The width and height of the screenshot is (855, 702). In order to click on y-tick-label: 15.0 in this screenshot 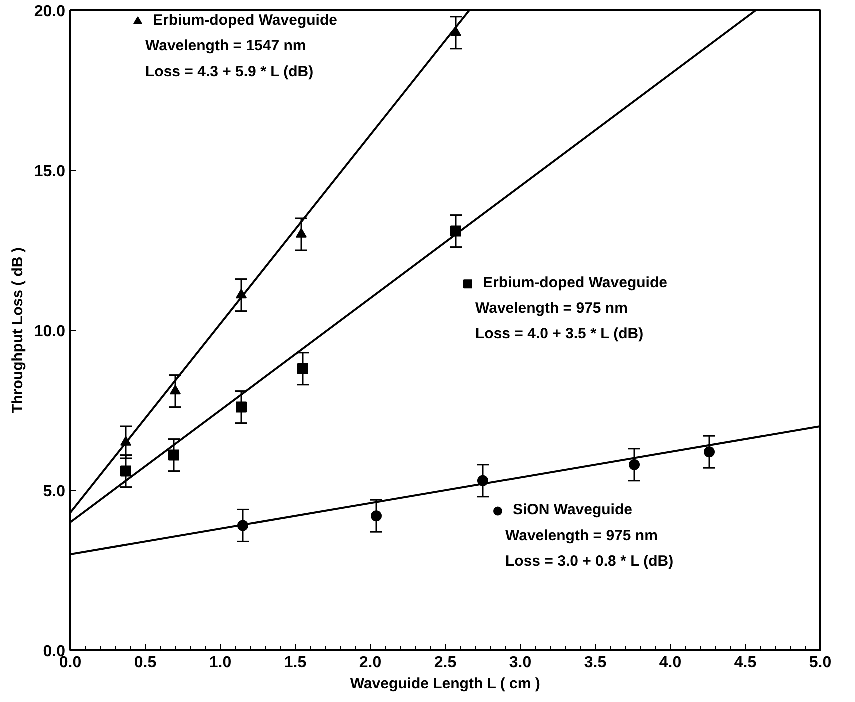, I will do `click(50, 172)`.